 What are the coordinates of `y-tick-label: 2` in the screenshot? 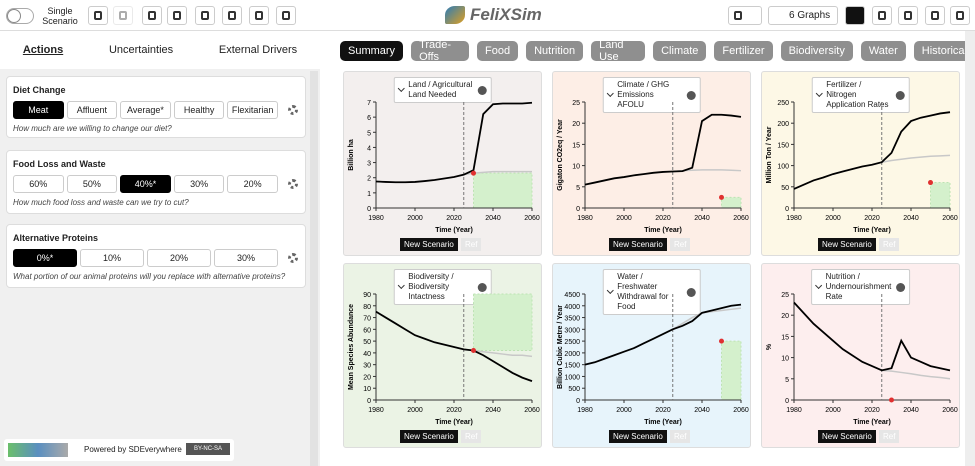 It's located at (369, 179).